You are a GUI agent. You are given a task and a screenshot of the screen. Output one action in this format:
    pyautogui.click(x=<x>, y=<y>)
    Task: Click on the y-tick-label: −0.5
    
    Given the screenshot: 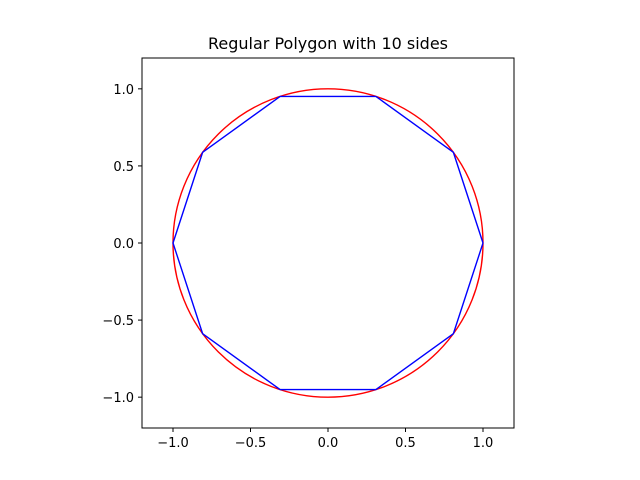 What is the action you would take?
    pyautogui.click(x=118, y=321)
    